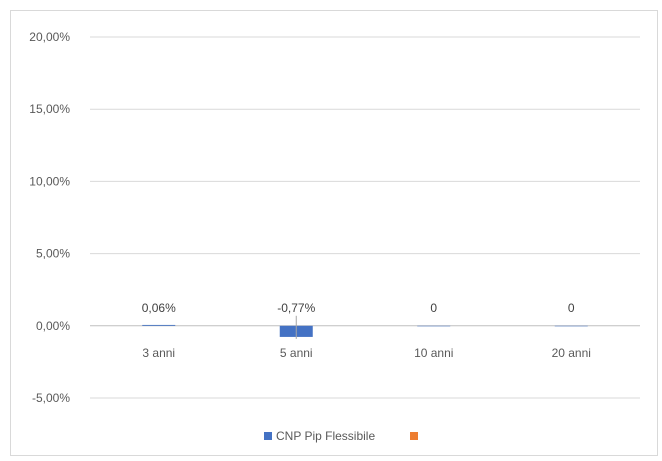 The height and width of the screenshot is (461, 662). I want to click on y-tick-label: 0,00%, so click(53, 326).